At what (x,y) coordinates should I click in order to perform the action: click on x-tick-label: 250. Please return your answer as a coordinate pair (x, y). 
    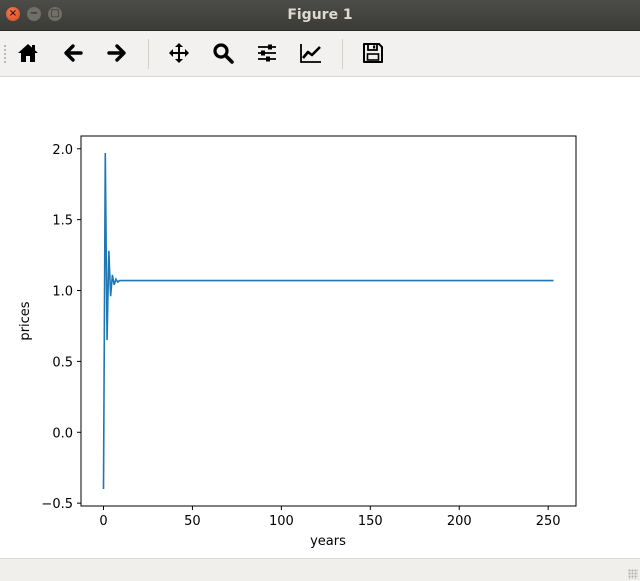
    Looking at the image, I should click on (548, 521).